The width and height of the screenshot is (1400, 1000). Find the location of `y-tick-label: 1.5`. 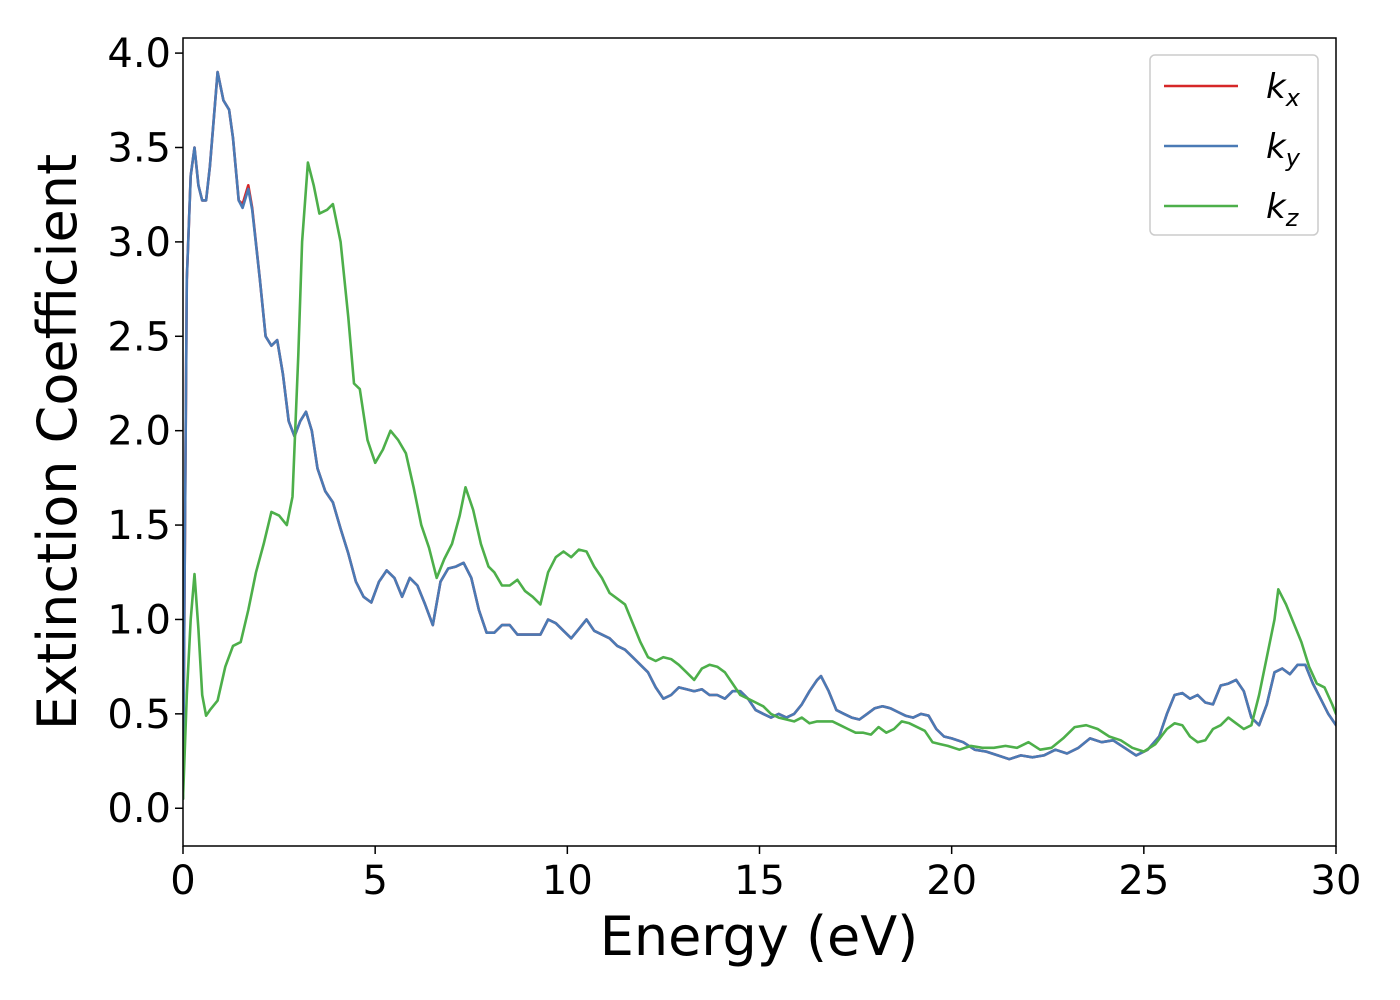

y-tick-label: 1.5 is located at coordinates (139, 526).